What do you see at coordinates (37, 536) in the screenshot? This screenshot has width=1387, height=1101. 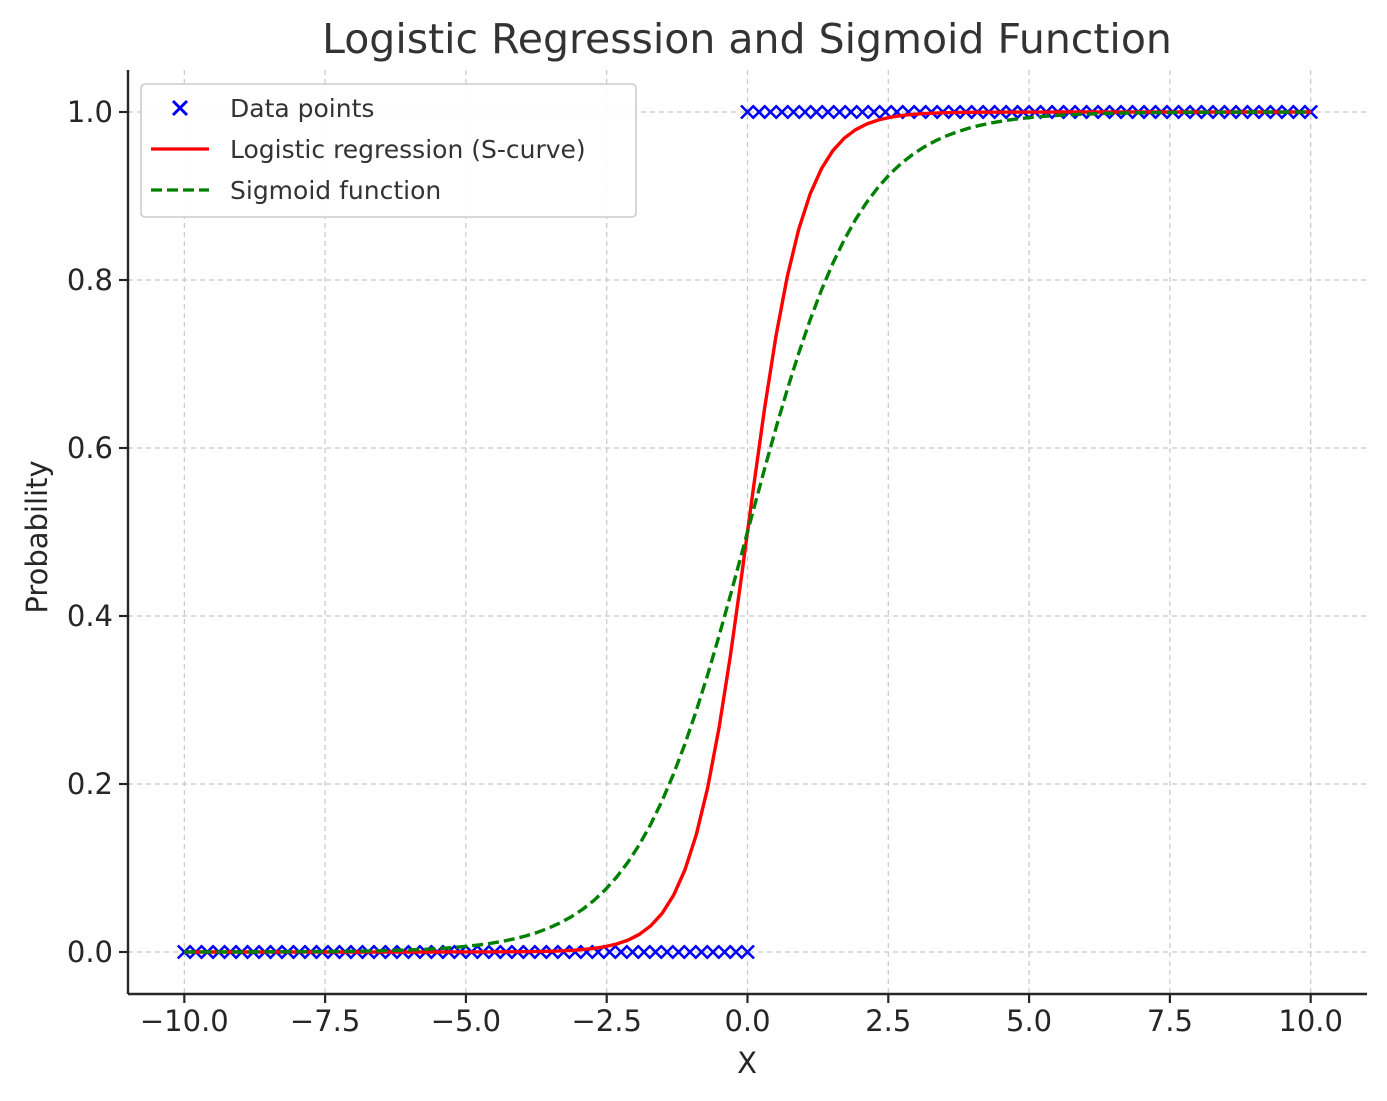 I see `y-axis-label: Probability` at bounding box center [37, 536].